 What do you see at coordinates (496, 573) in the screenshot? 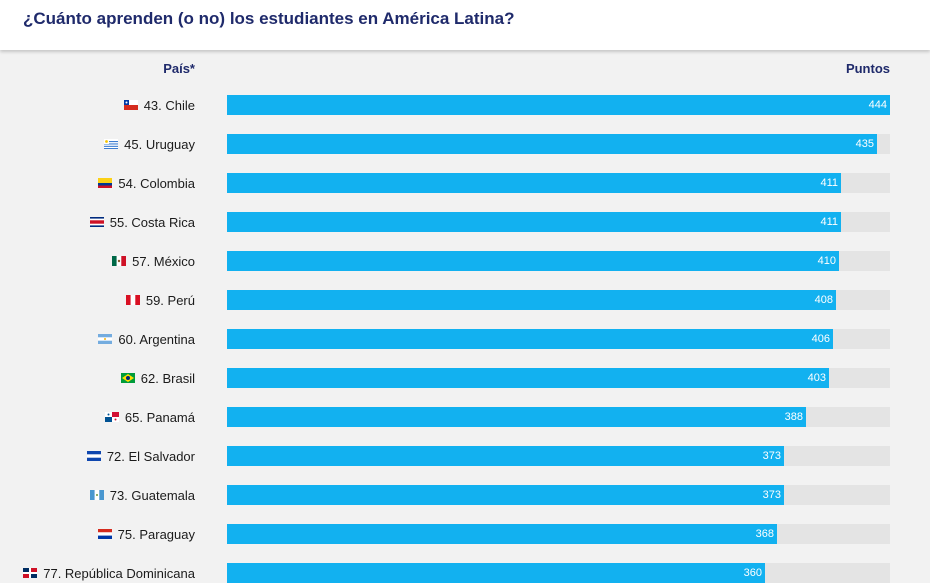
I see `bar: 360` at bounding box center [496, 573].